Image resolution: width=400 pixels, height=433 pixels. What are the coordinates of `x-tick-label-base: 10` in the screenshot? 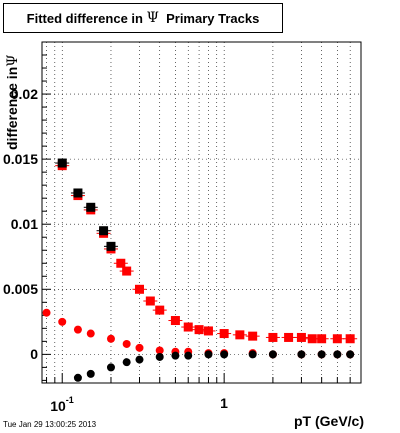 It's located at (58, 406).